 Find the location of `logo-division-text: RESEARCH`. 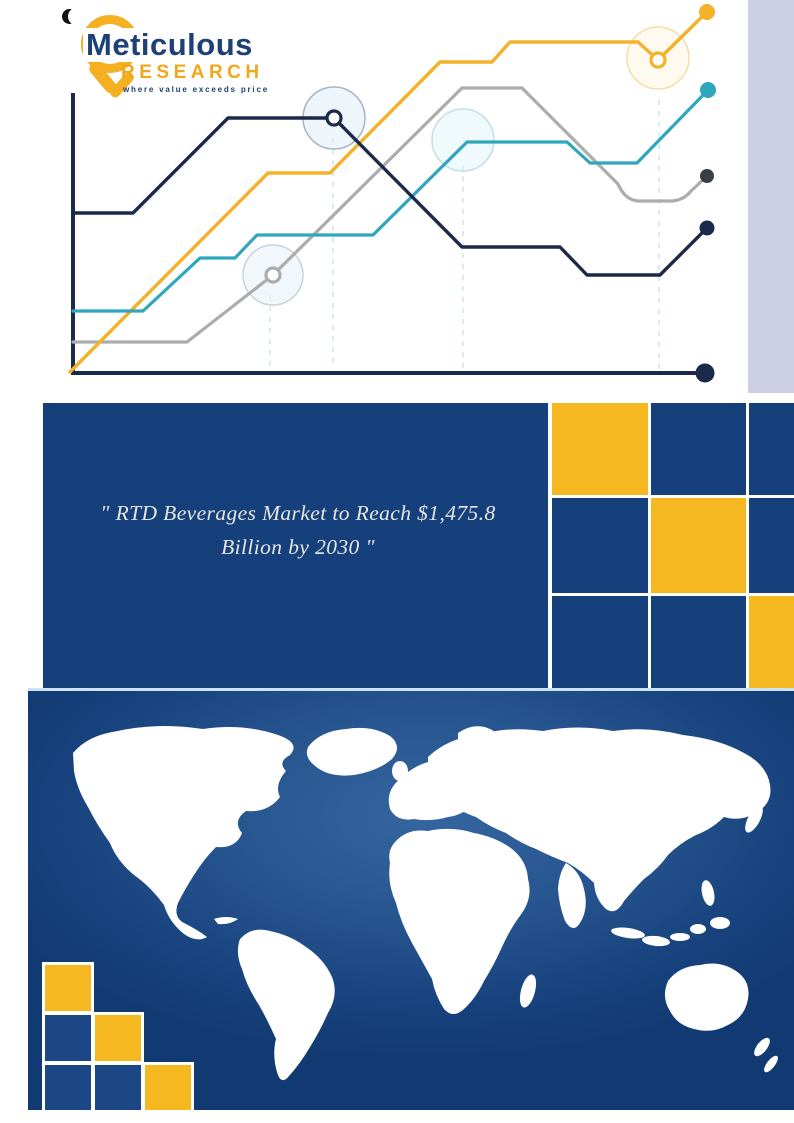

logo-division-text: RESEARCH is located at coordinates (192, 72).